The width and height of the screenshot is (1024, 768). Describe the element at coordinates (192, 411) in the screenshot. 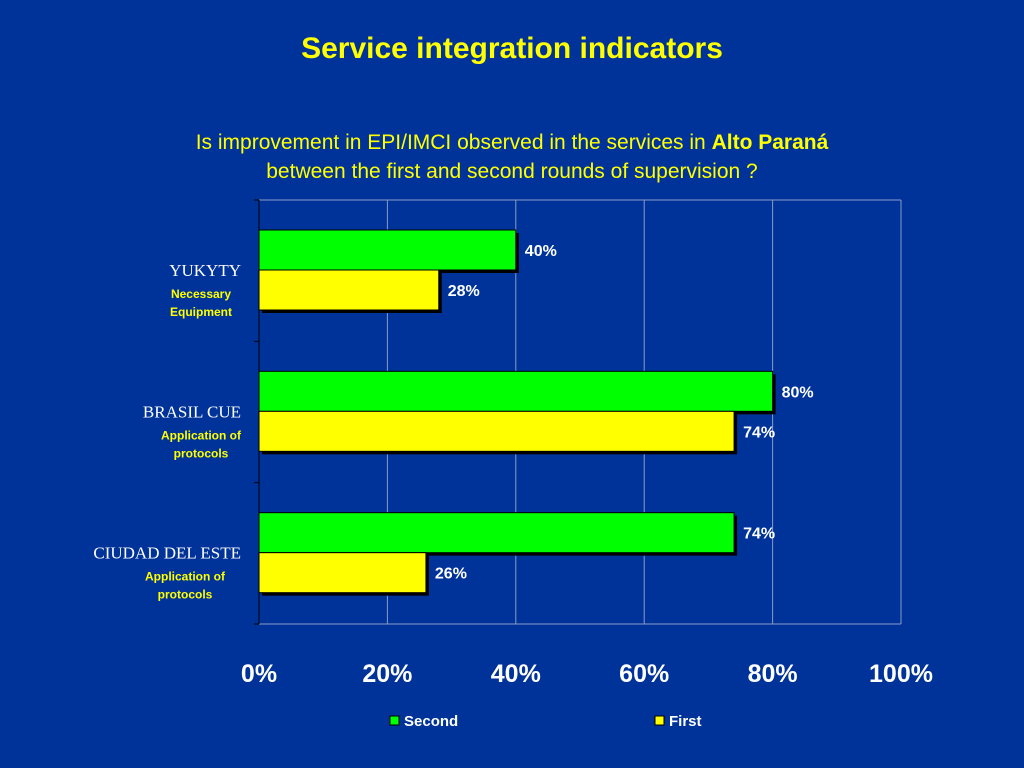

I see `category-label: BRASIL CUE` at that location.